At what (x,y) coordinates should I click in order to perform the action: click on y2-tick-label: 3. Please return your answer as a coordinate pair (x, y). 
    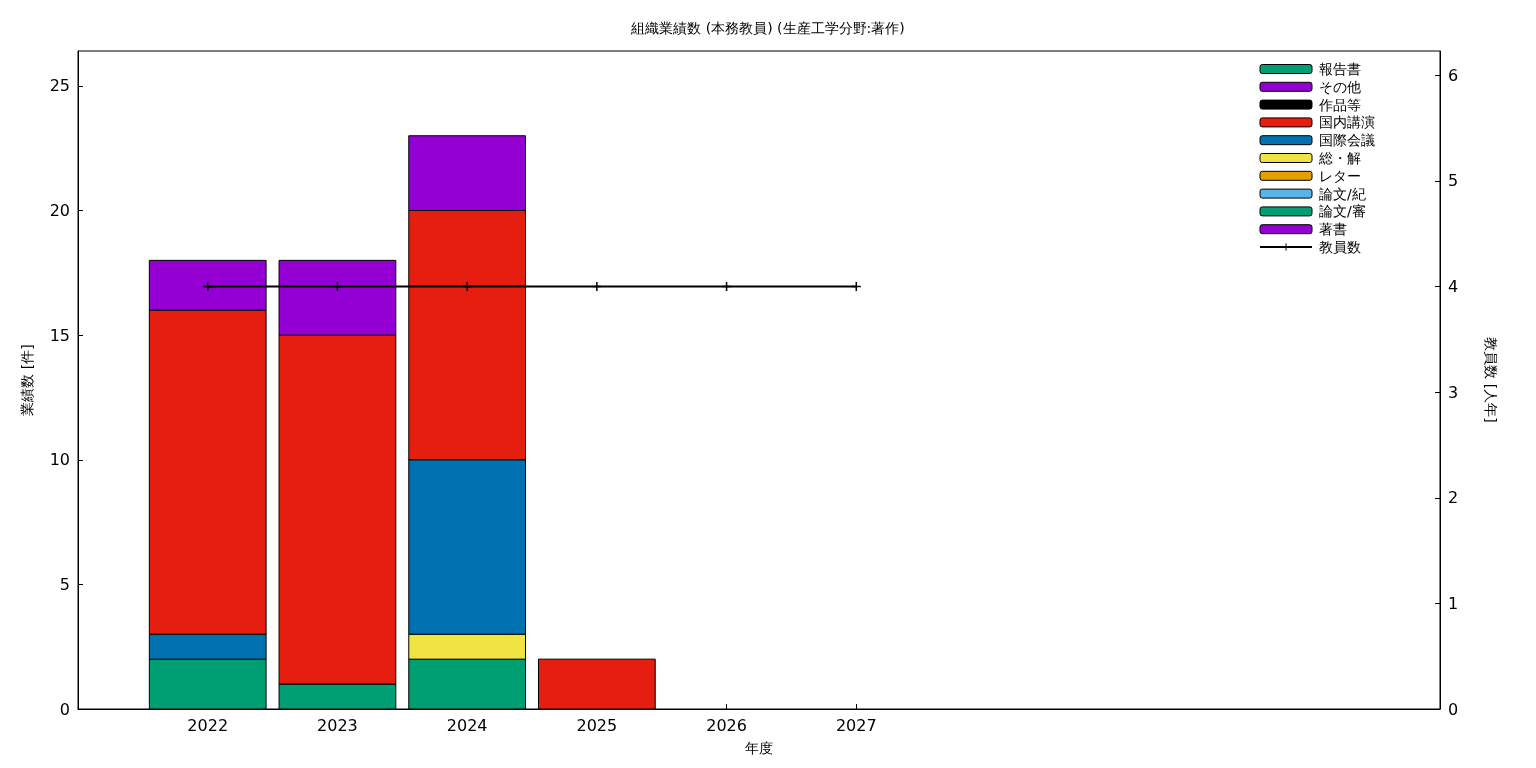
    Looking at the image, I should click on (1453, 392).